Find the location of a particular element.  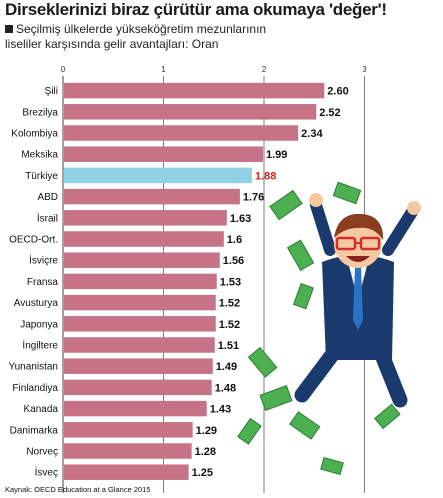

category-label: Japonya is located at coordinates (39, 324).